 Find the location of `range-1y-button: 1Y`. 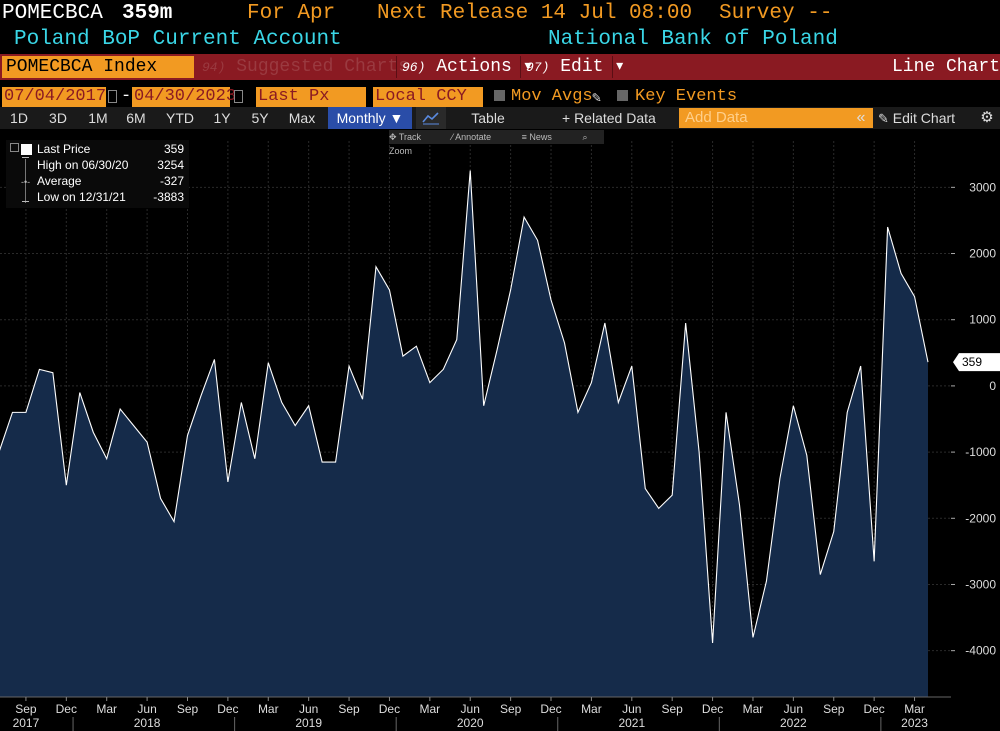

range-1y-button: 1Y is located at coordinates (222, 118).